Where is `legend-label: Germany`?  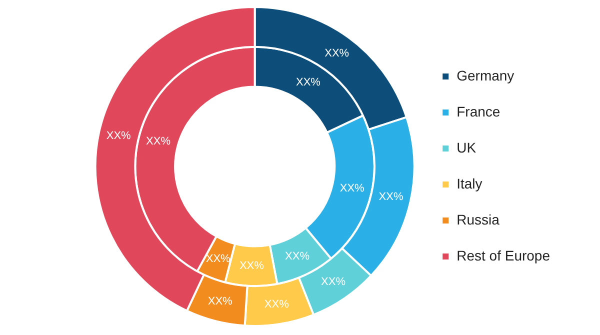
legend-label: Germany is located at coordinates (485, 75).